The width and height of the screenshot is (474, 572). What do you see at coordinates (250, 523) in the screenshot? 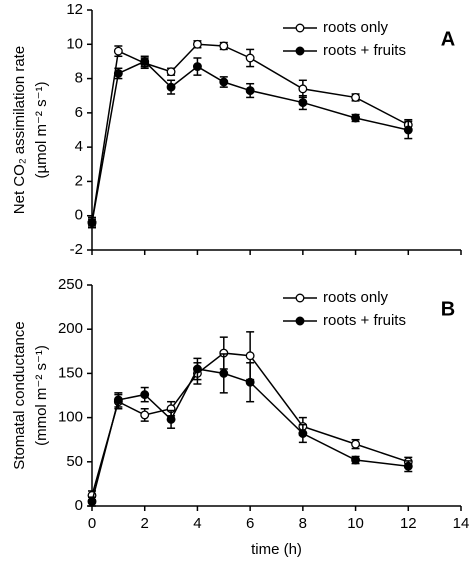
I see `x-tick-label: 6` at bounding box center [250, 523].